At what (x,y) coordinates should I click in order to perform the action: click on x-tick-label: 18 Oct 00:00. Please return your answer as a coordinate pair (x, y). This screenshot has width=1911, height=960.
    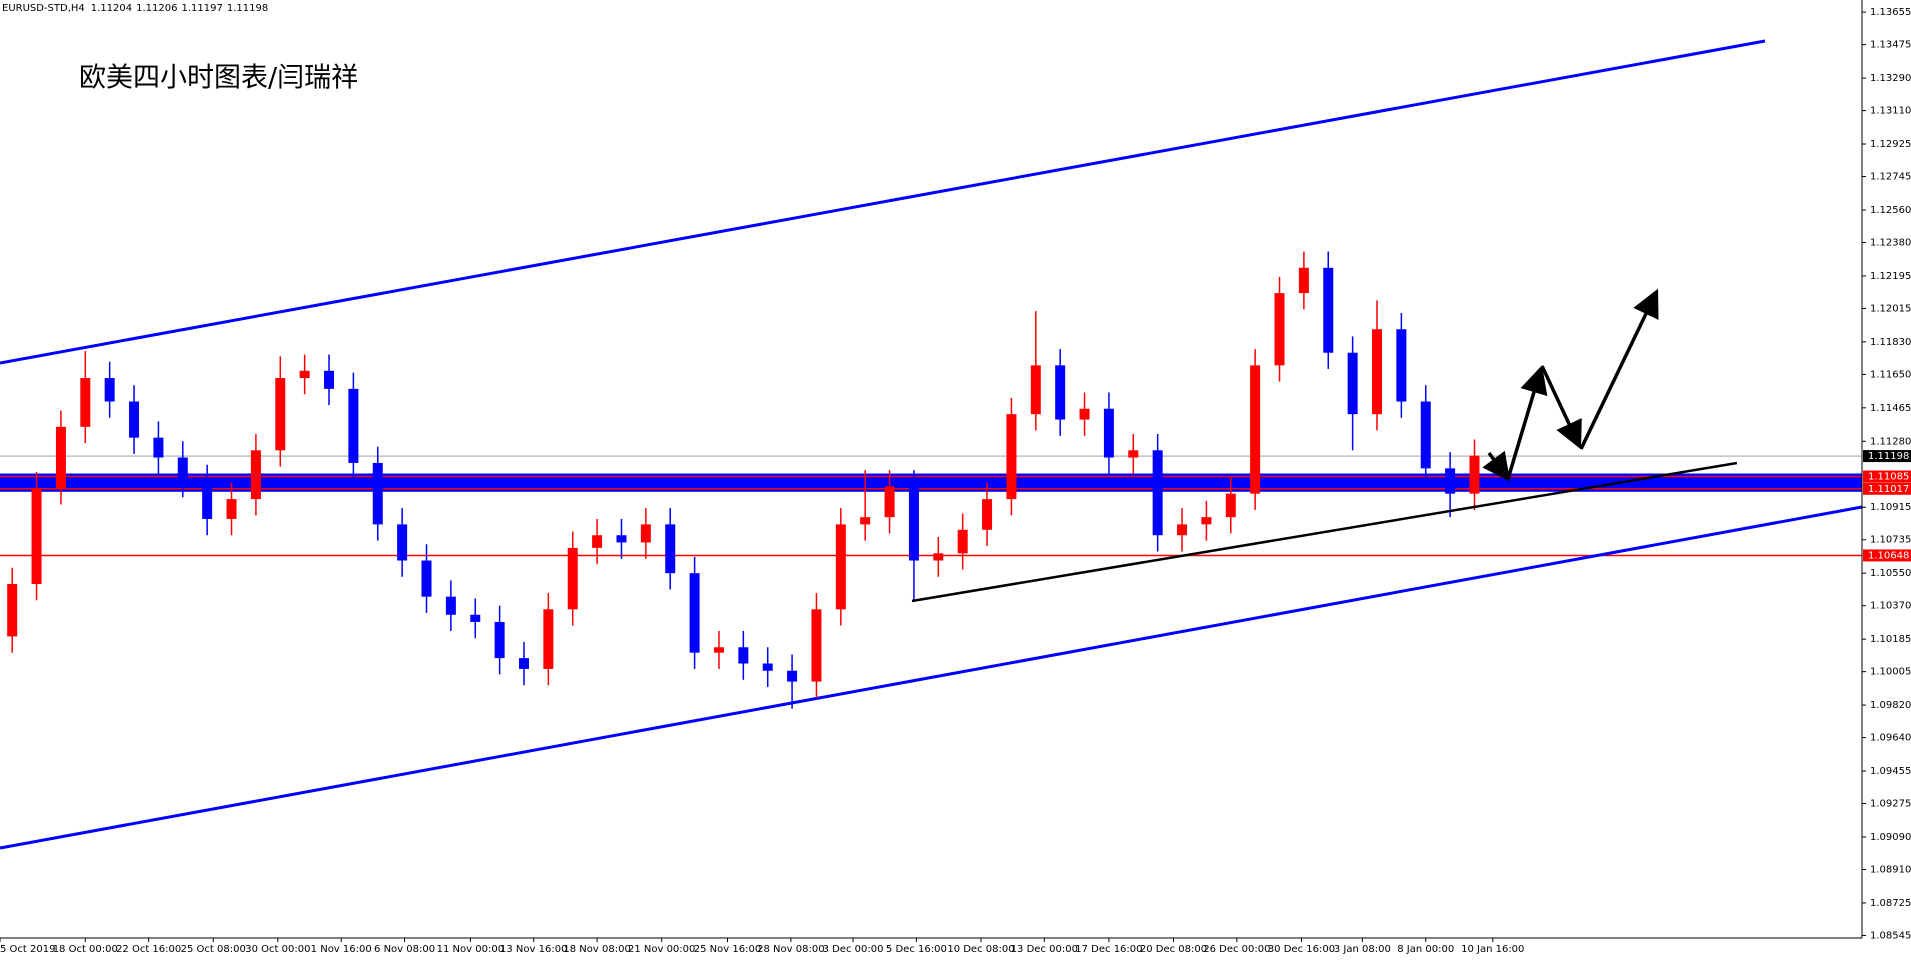
    Looking at the image, I should click on (85, 949).